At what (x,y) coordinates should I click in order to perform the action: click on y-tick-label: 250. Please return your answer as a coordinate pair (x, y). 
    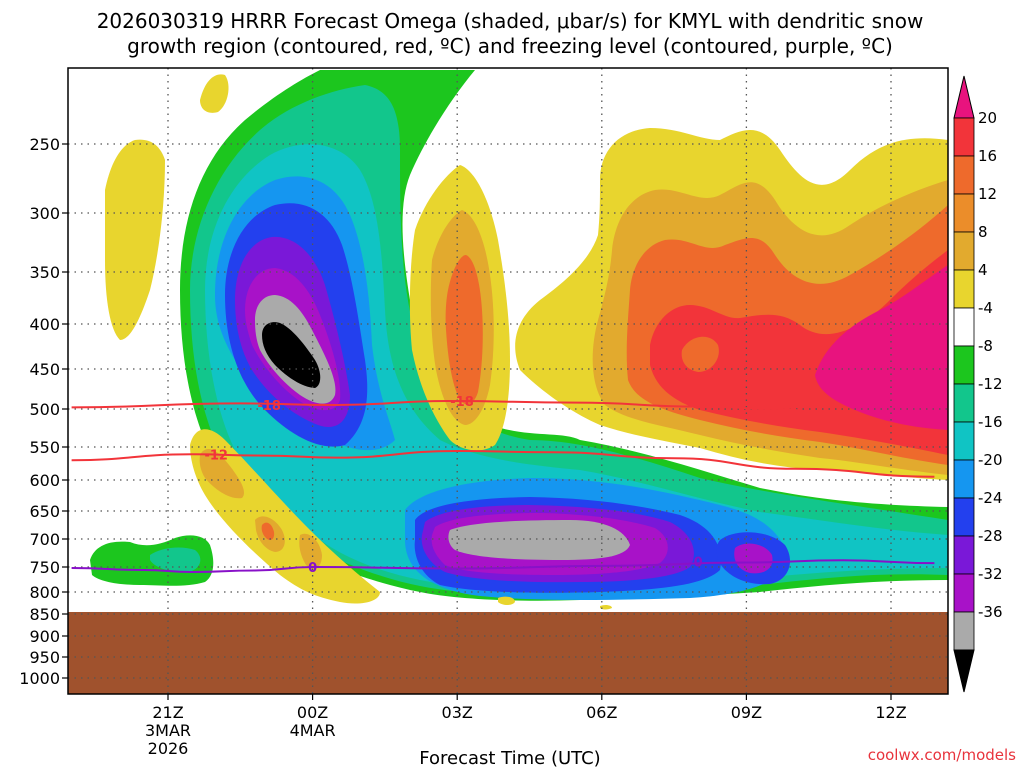
    Looking at the image, I should click on (44, 144).